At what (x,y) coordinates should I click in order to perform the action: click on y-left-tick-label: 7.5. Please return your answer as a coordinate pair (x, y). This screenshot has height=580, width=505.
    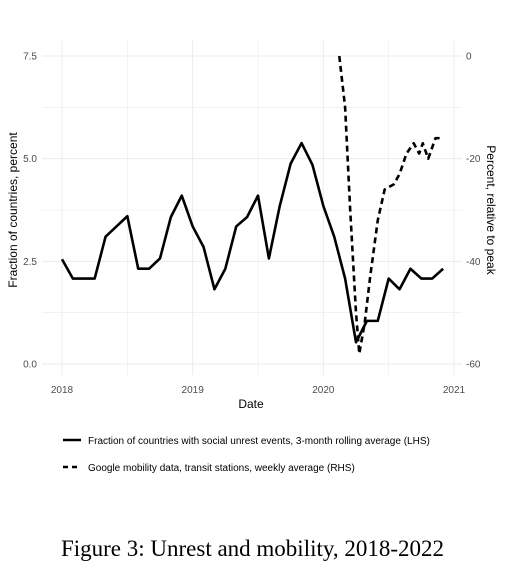
    Looking at the image, I should click on (30, 57).